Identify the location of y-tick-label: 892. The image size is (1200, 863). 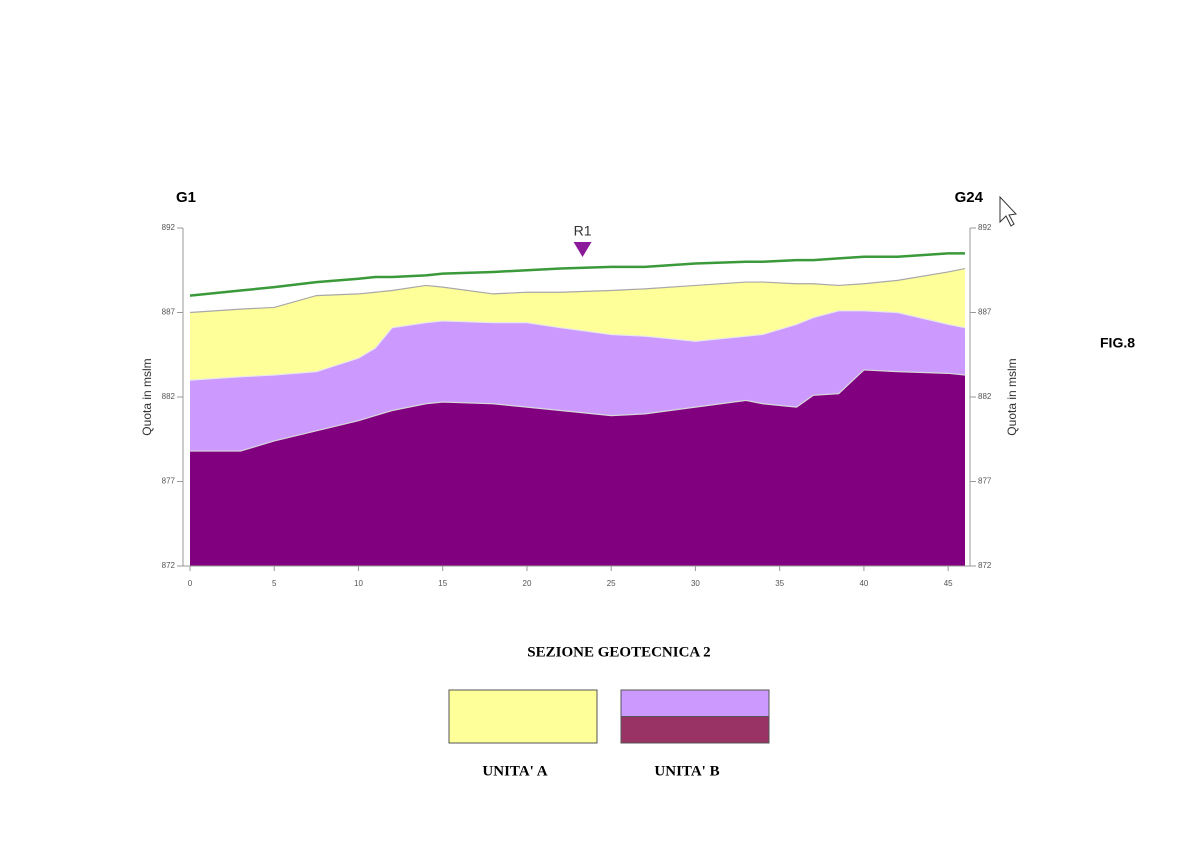
(169, 227).